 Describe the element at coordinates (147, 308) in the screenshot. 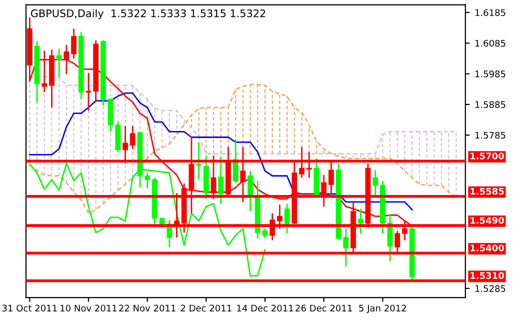

I see `x-tick-label: 22 Nov 2011` at that location.